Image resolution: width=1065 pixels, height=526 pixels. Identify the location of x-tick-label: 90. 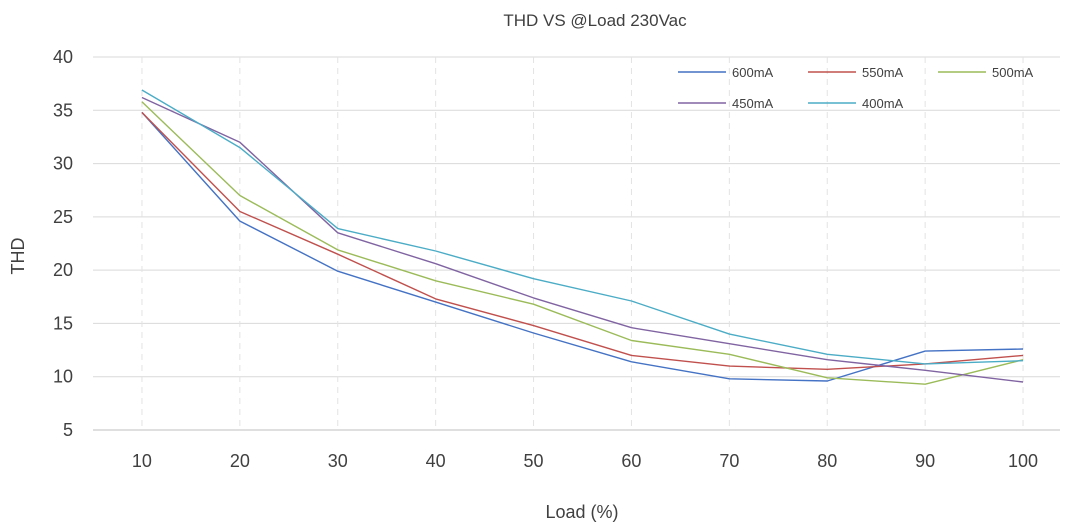
(925, 461).